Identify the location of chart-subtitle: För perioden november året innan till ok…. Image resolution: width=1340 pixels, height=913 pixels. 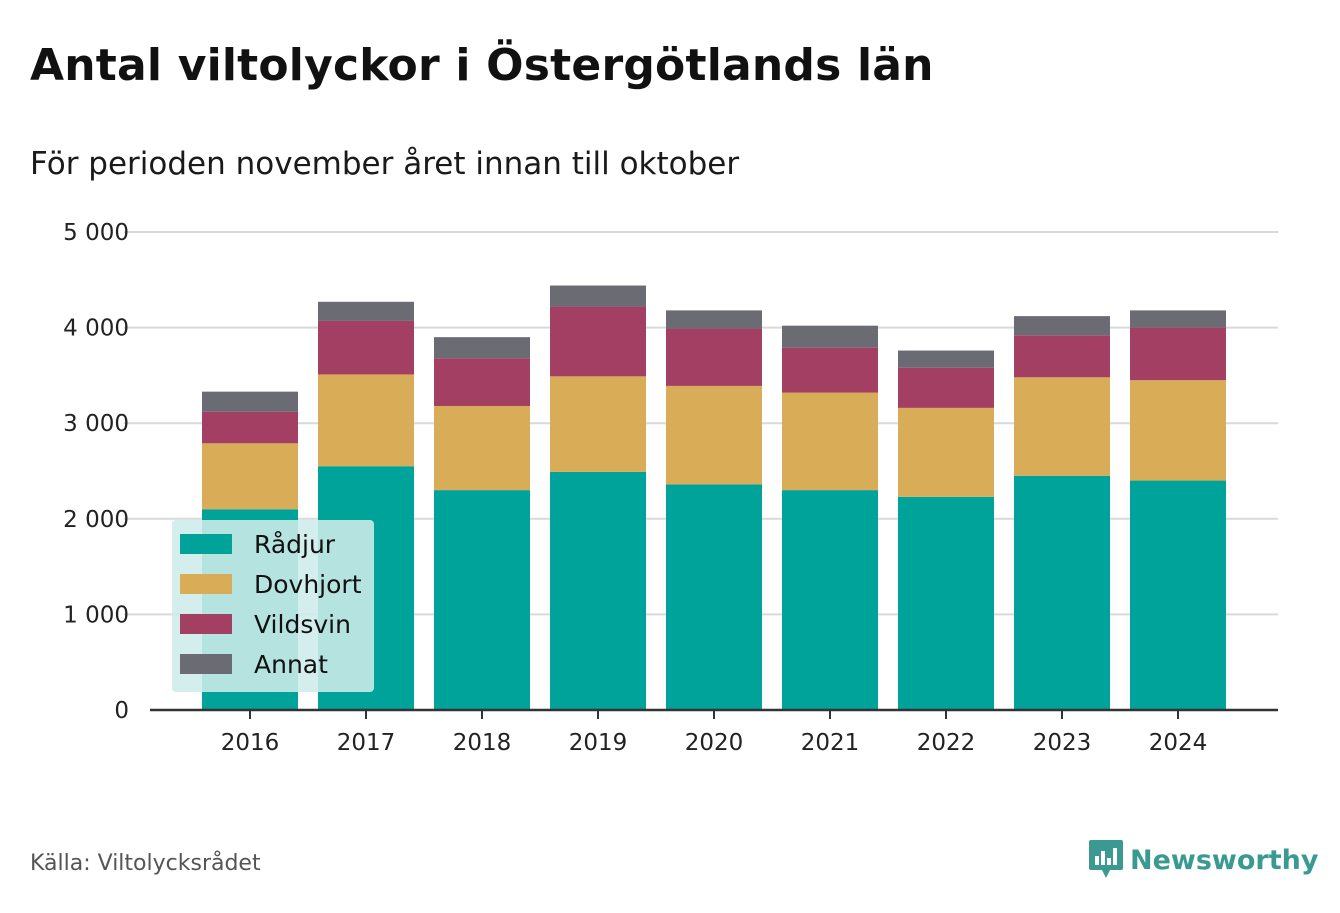
(385, 164).